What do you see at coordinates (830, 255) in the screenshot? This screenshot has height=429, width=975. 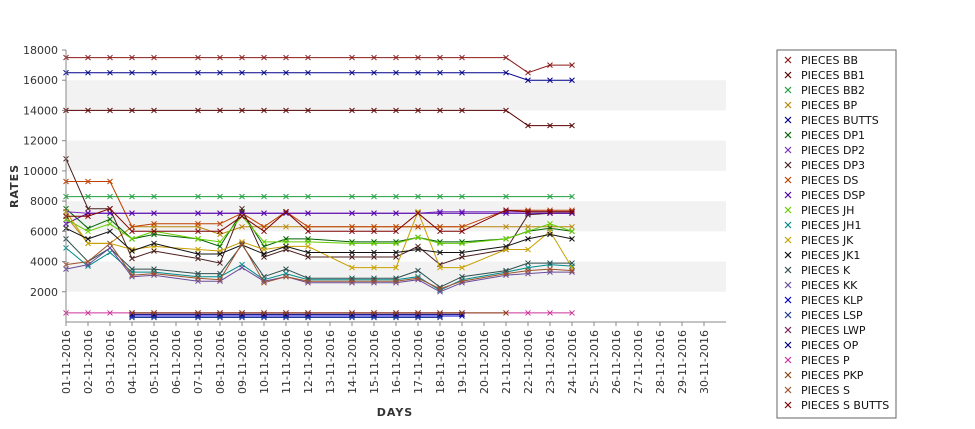 I see `legend-label: PIECES JK1` at bounding box center [830, 255].